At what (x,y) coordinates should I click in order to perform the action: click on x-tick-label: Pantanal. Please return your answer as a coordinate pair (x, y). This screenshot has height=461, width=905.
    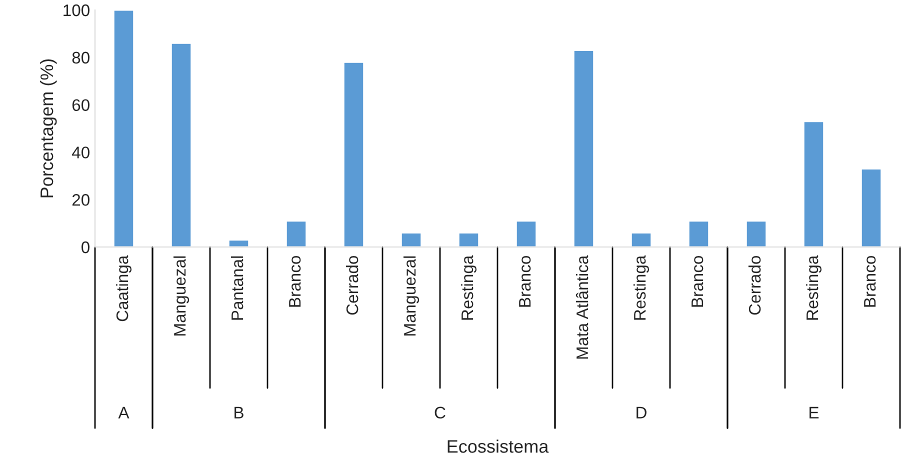
    Looking at the image, I should click on (237, 288).